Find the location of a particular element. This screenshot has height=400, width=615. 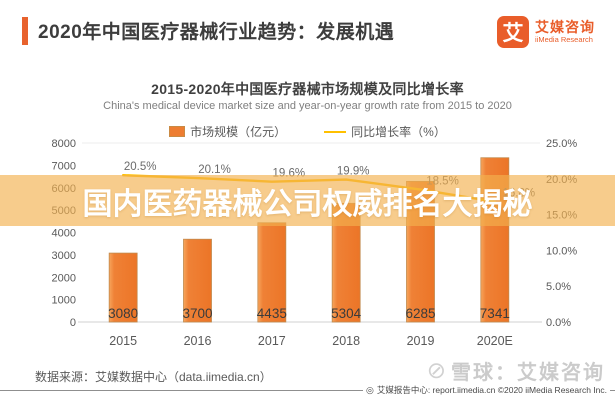

legend-label: 同比增长率（%） is located at coordinates (398, 132).